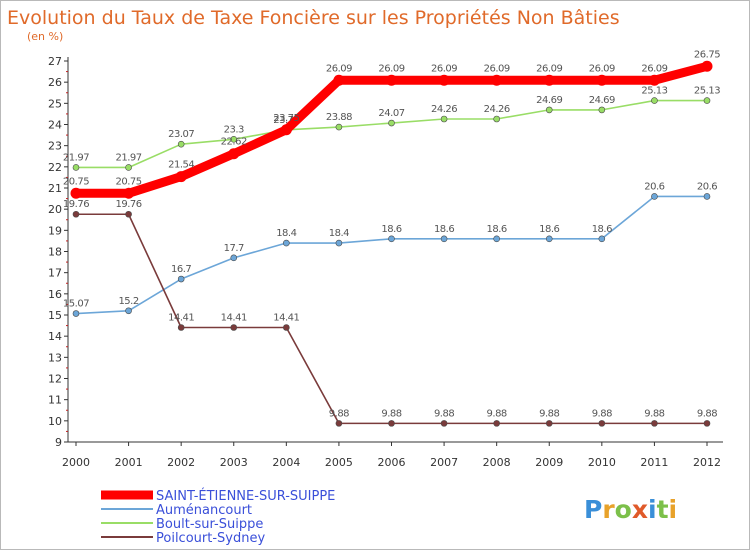 The width and height of the screenshot is (750, 550). I want to click on y-tick-label: 14, so click(55, 336).